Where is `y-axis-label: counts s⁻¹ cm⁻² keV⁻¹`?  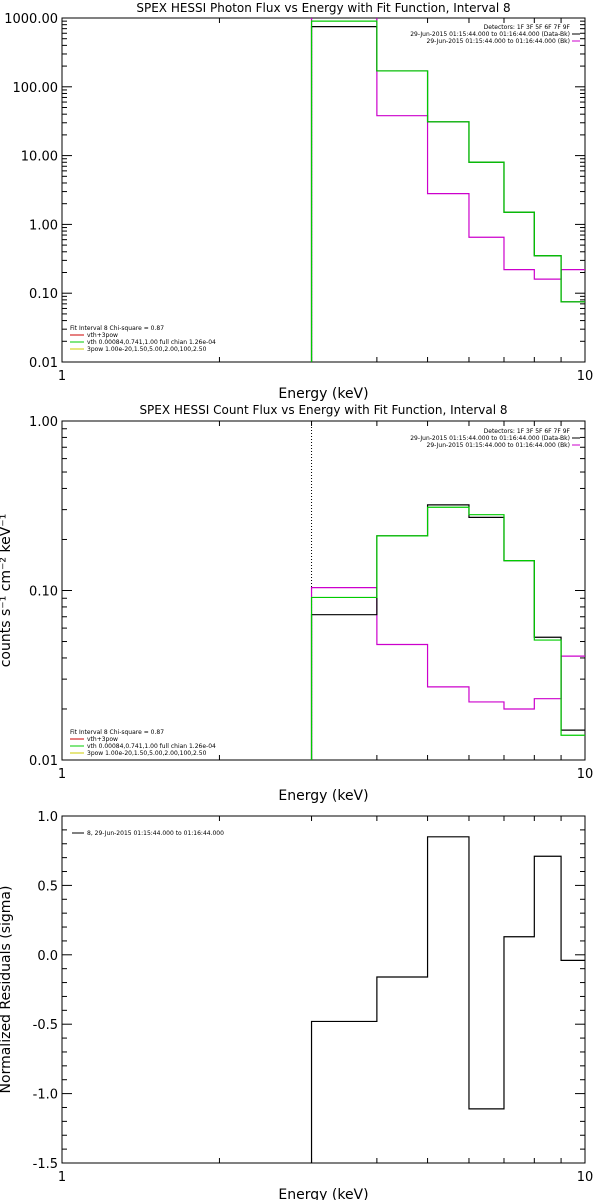
y-axis-label: counts s⁻¹ cm⁻² keV⁻¹ is located at coordinates (7, 591).